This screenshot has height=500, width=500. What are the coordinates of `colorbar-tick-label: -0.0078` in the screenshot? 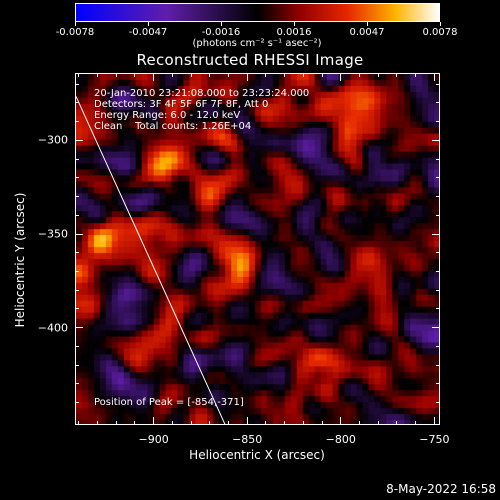 It's located at (75, 32).